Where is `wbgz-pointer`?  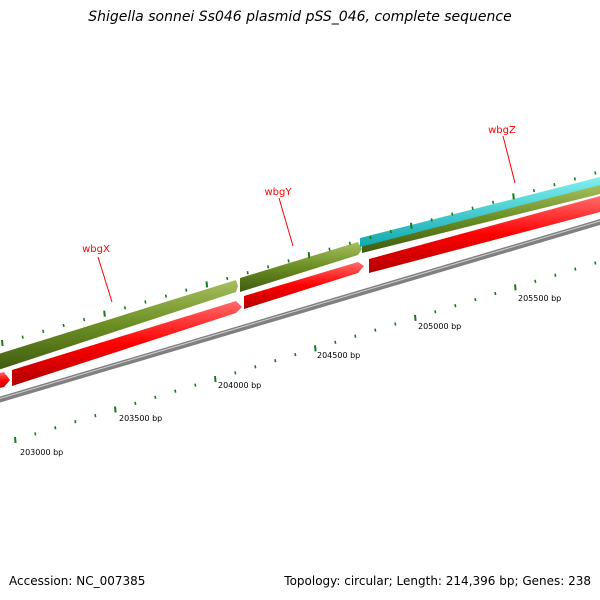 wbgz-pointer is located at coordinates (509, 159).